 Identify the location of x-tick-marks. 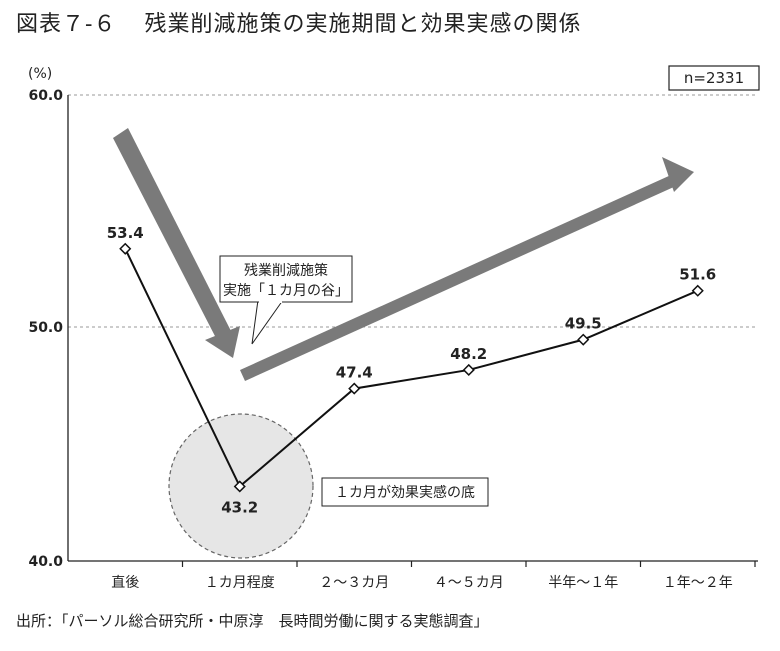
(468, 564).